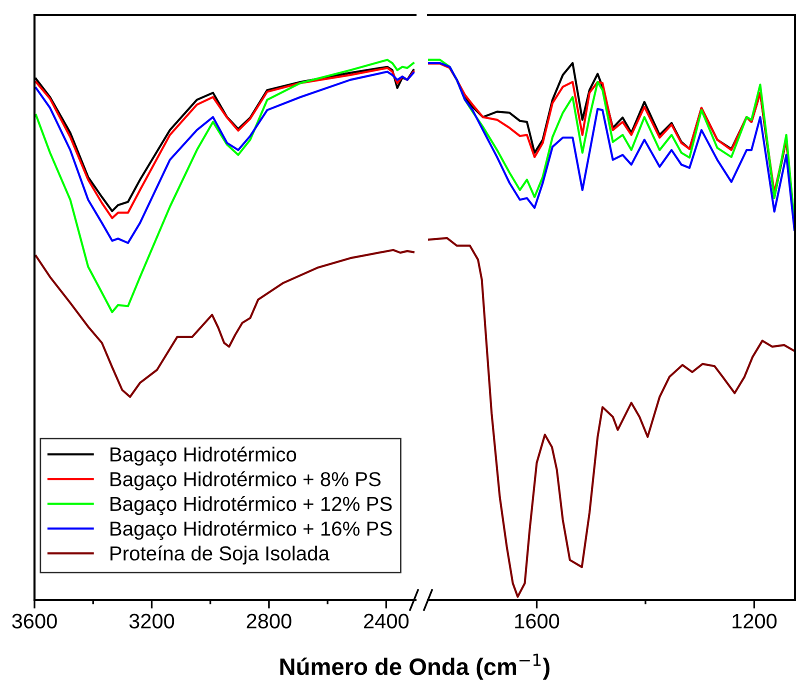 This screenshot has width=796, height=693. Describe the element at coordinates (220, 555) in the screenshot. I see `legend-label: Proteína de Soja Isolada` at that location.